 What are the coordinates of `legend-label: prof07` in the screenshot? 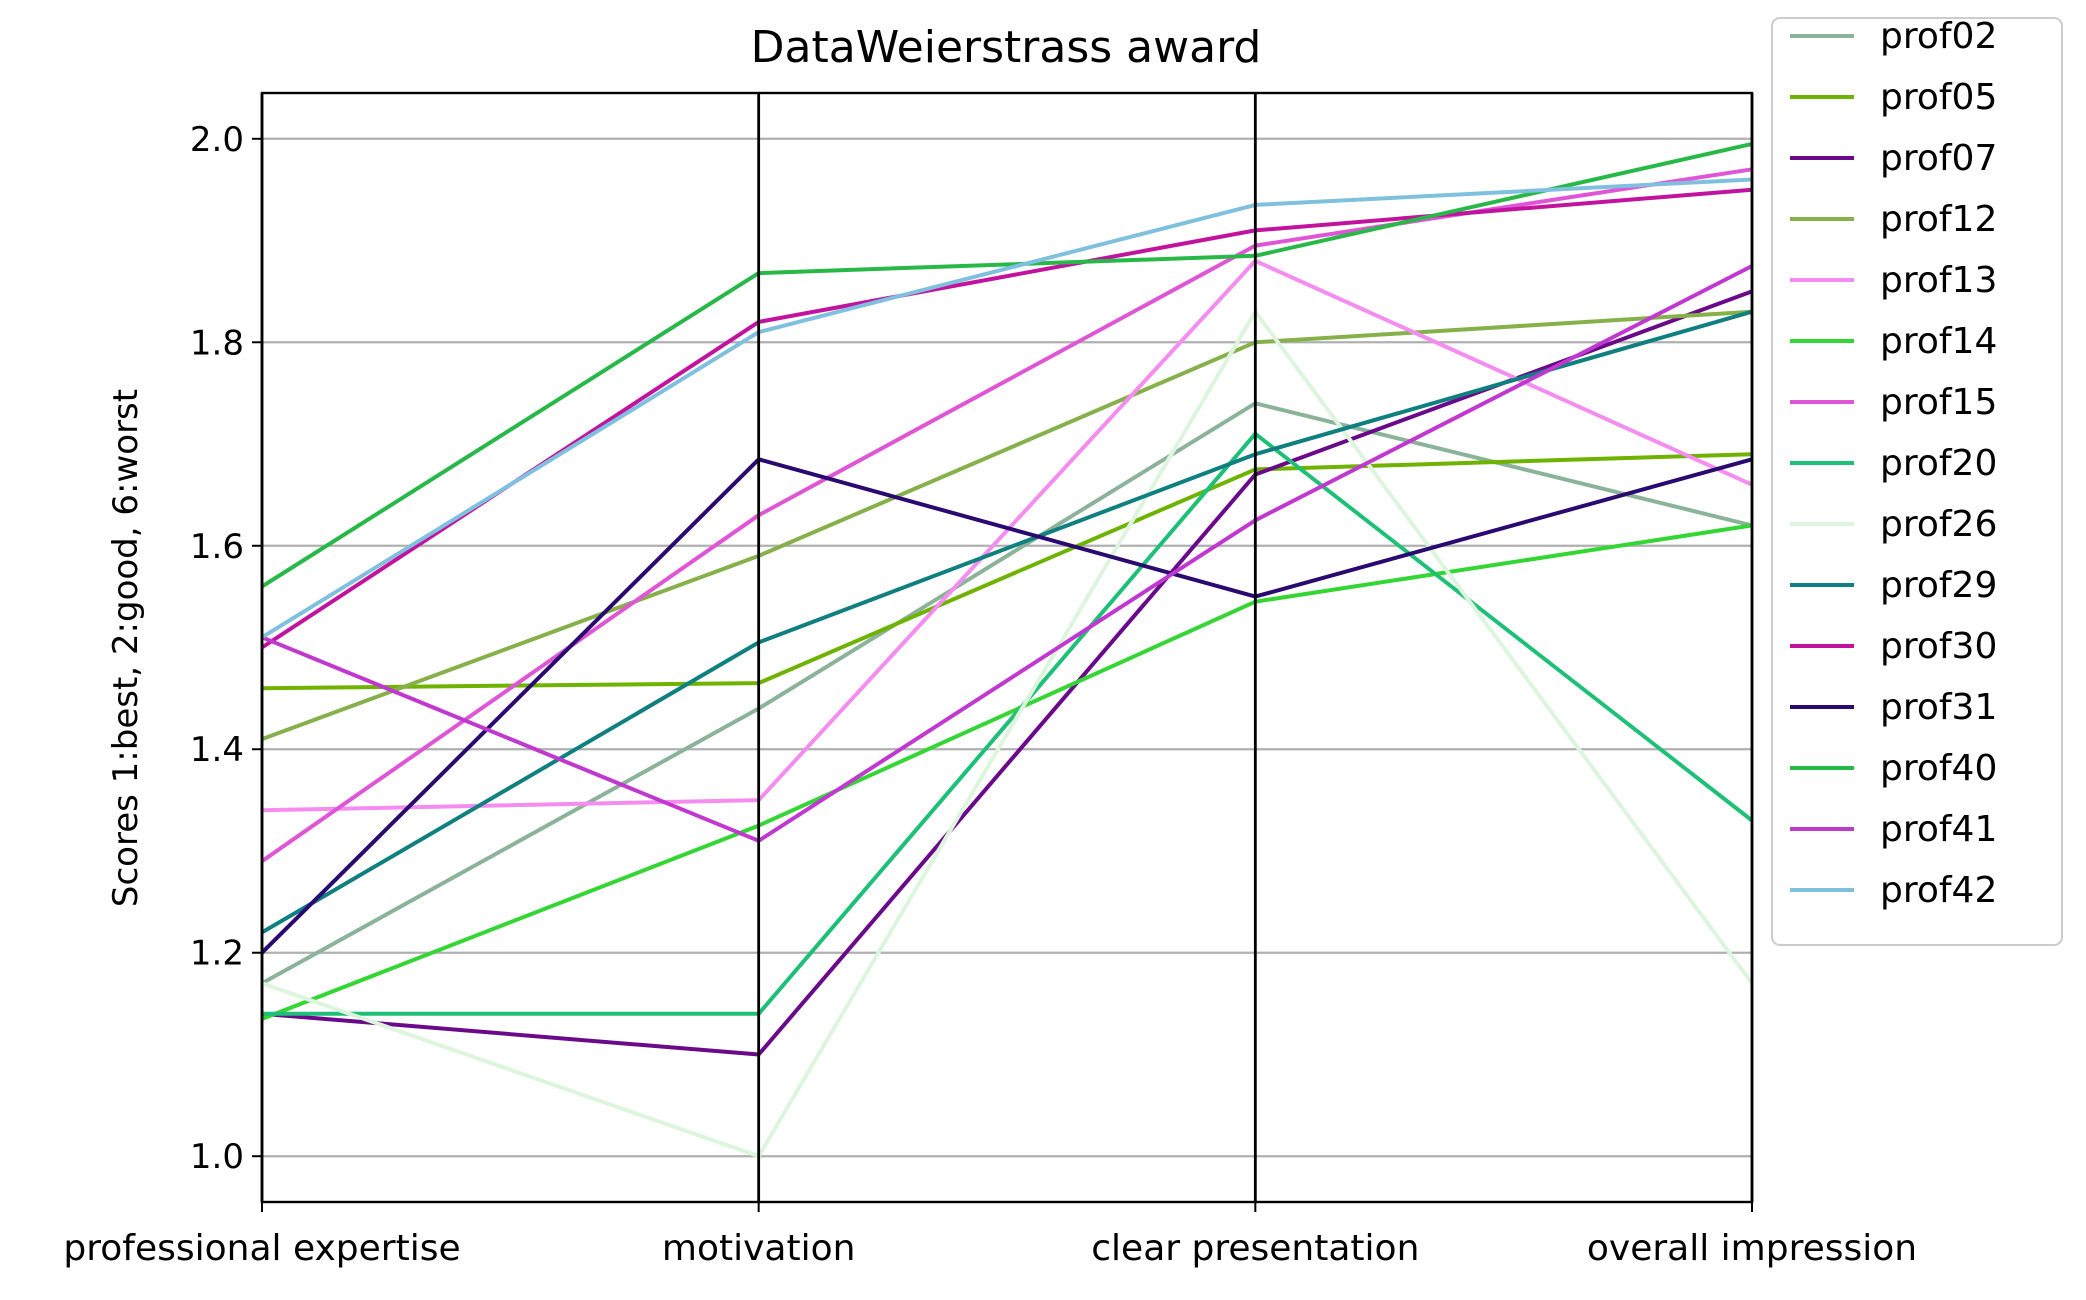 It's located at (1938, 158).